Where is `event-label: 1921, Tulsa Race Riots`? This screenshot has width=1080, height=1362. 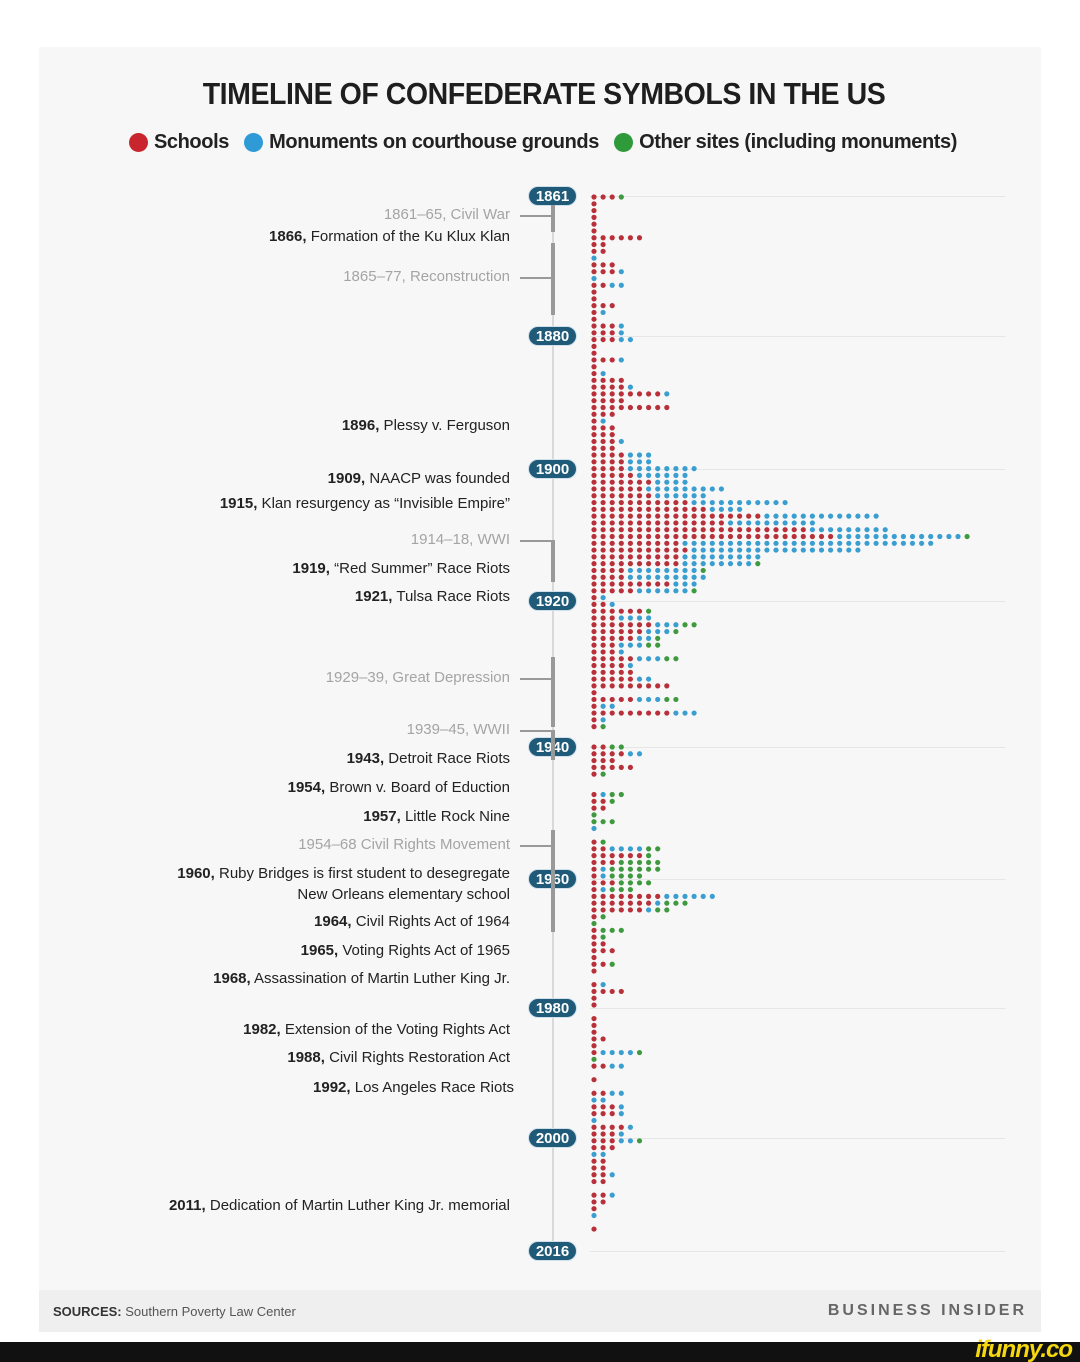 event-label: 1921, Tulsa Race Riots is located at coordinates (432, 596).